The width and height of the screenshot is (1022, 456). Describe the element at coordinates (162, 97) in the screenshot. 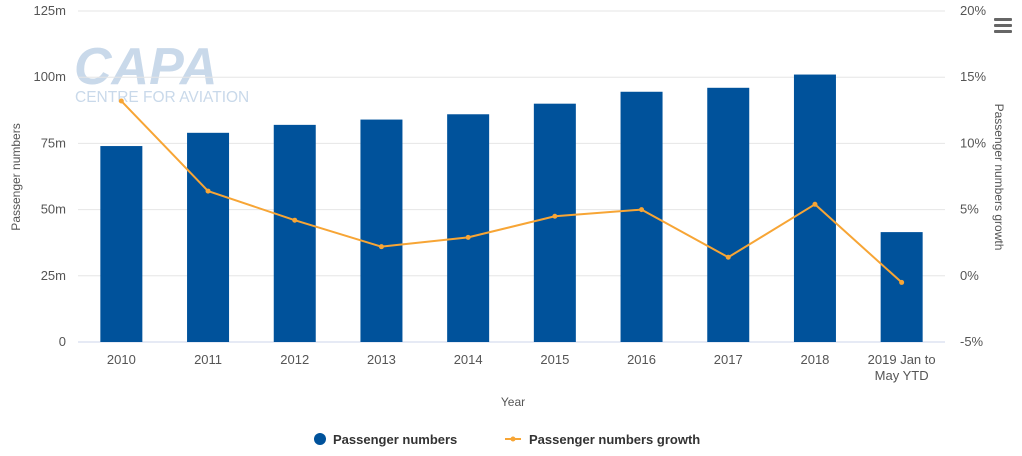

I see `watermark-tagline: CENTRE FOR AVIATION` at that location.